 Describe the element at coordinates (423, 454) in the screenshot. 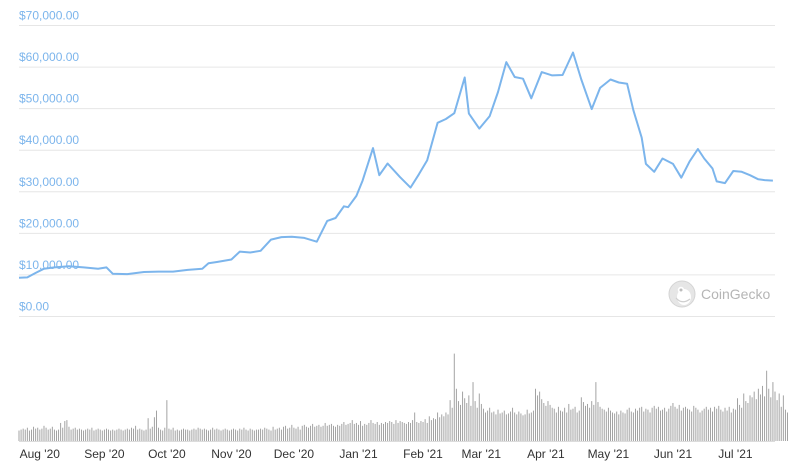

I see `x-tick-label: Feb '21` at that location.